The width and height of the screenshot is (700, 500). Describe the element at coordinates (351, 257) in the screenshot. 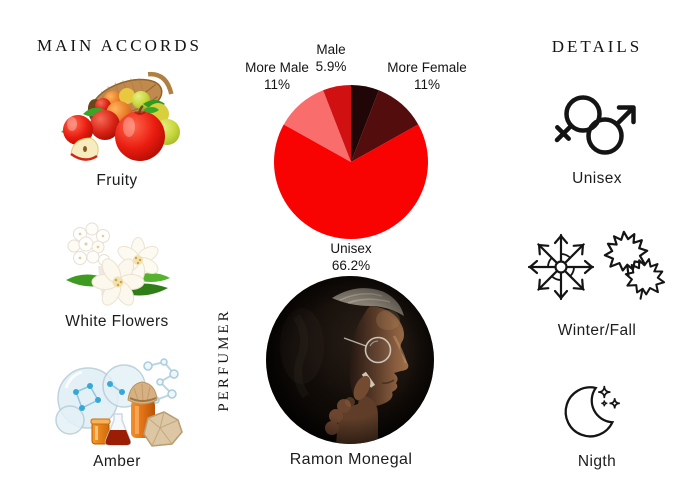

I see `pie-label-unisex: Unisex 66.2%` at that location.